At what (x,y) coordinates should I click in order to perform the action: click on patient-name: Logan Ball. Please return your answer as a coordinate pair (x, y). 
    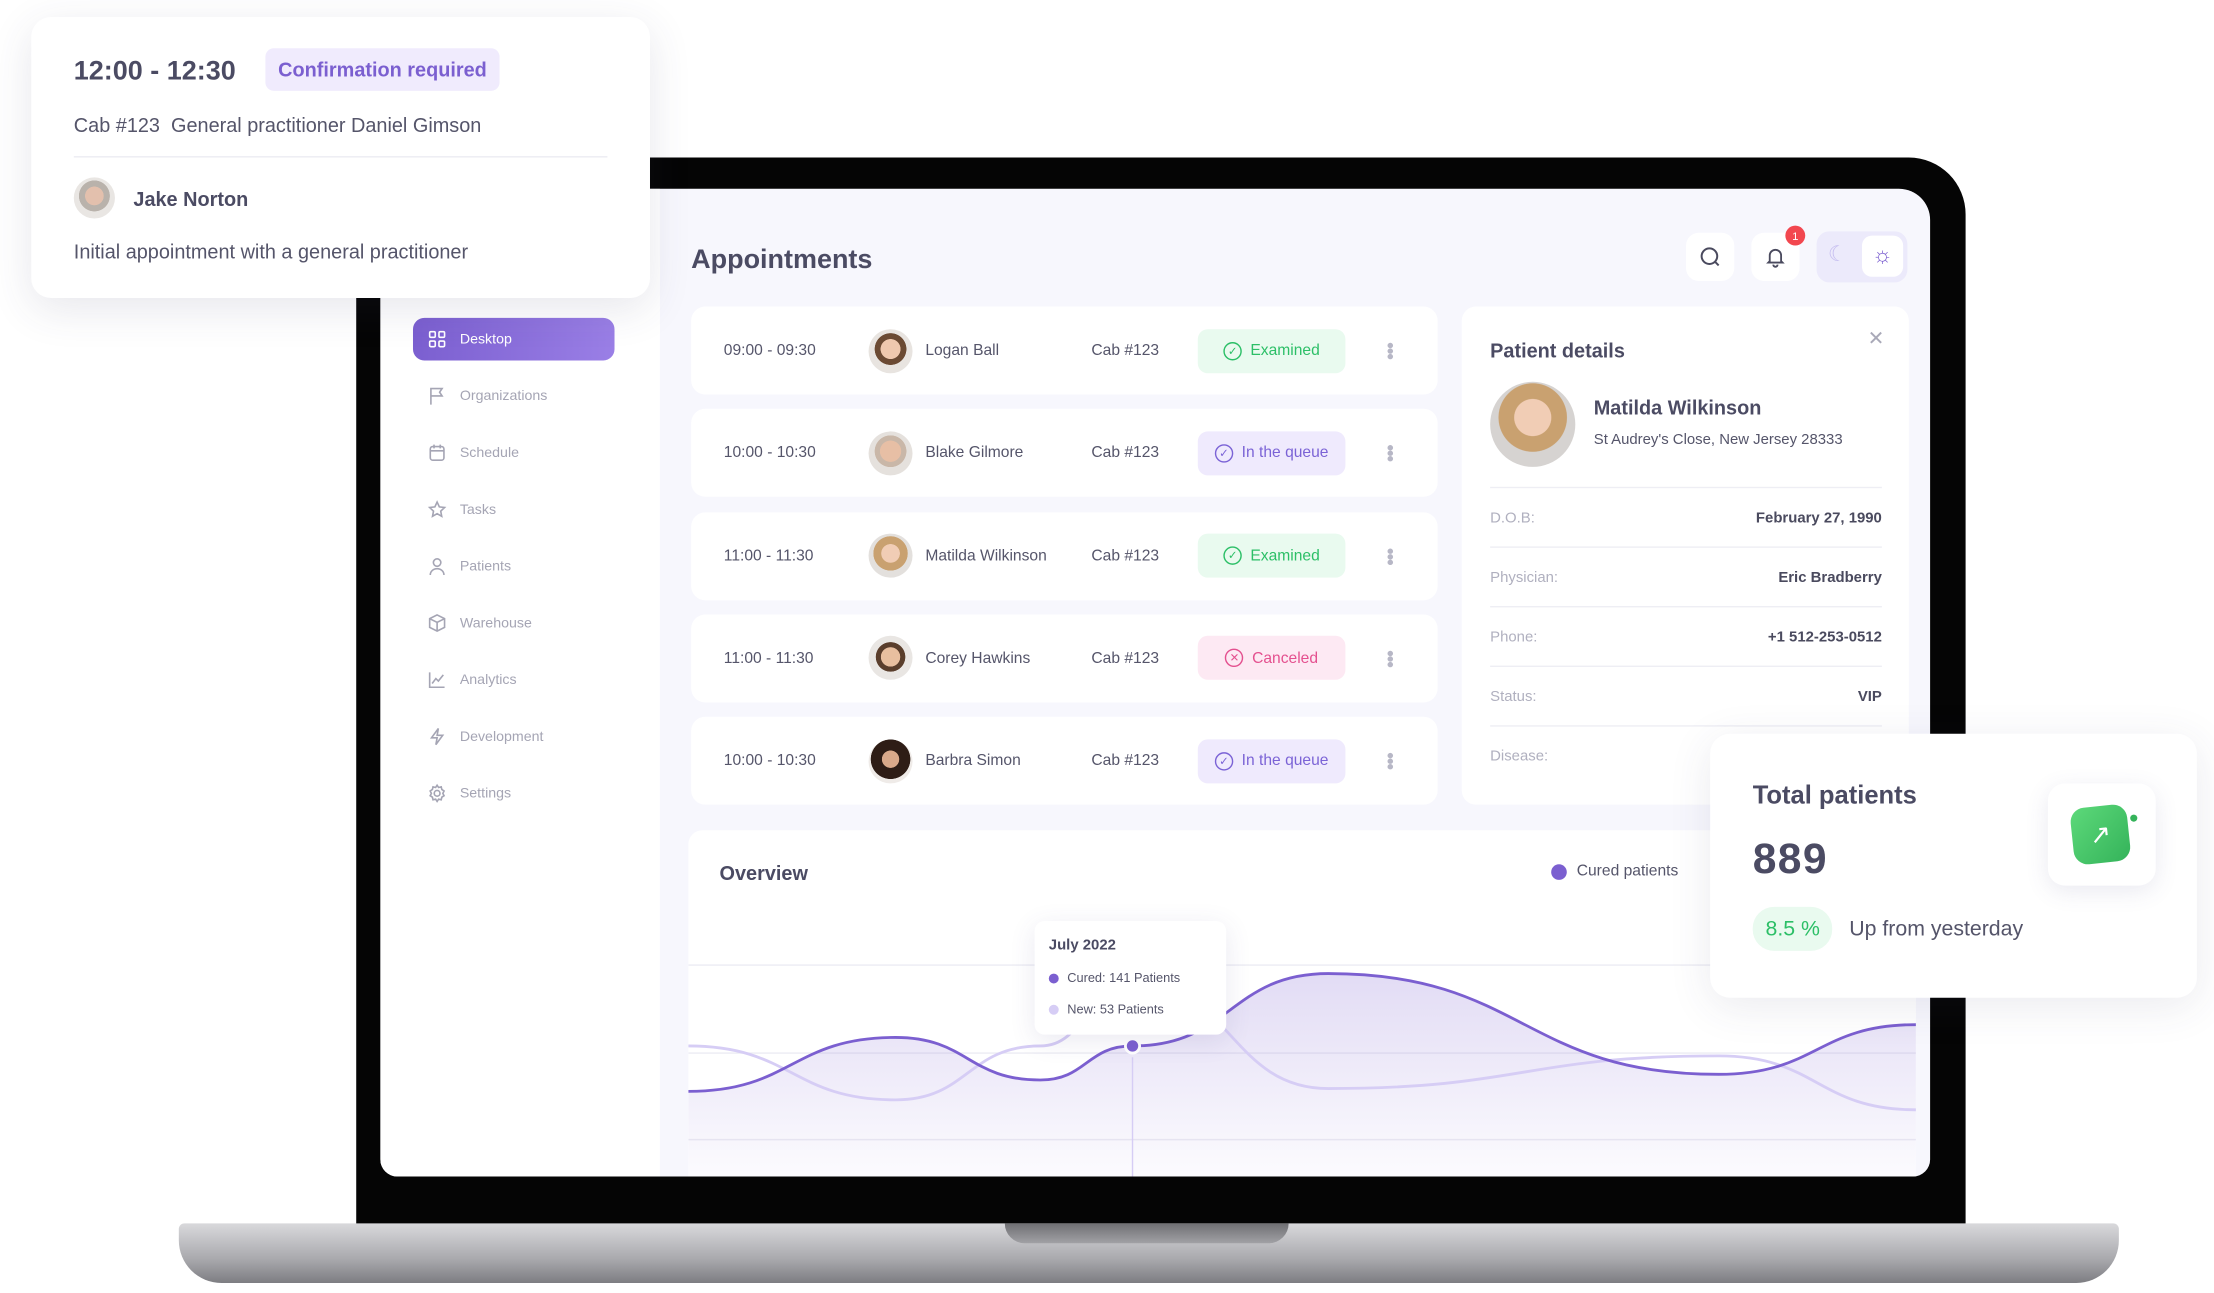
    Looking at the image, I should click on (962, 351).